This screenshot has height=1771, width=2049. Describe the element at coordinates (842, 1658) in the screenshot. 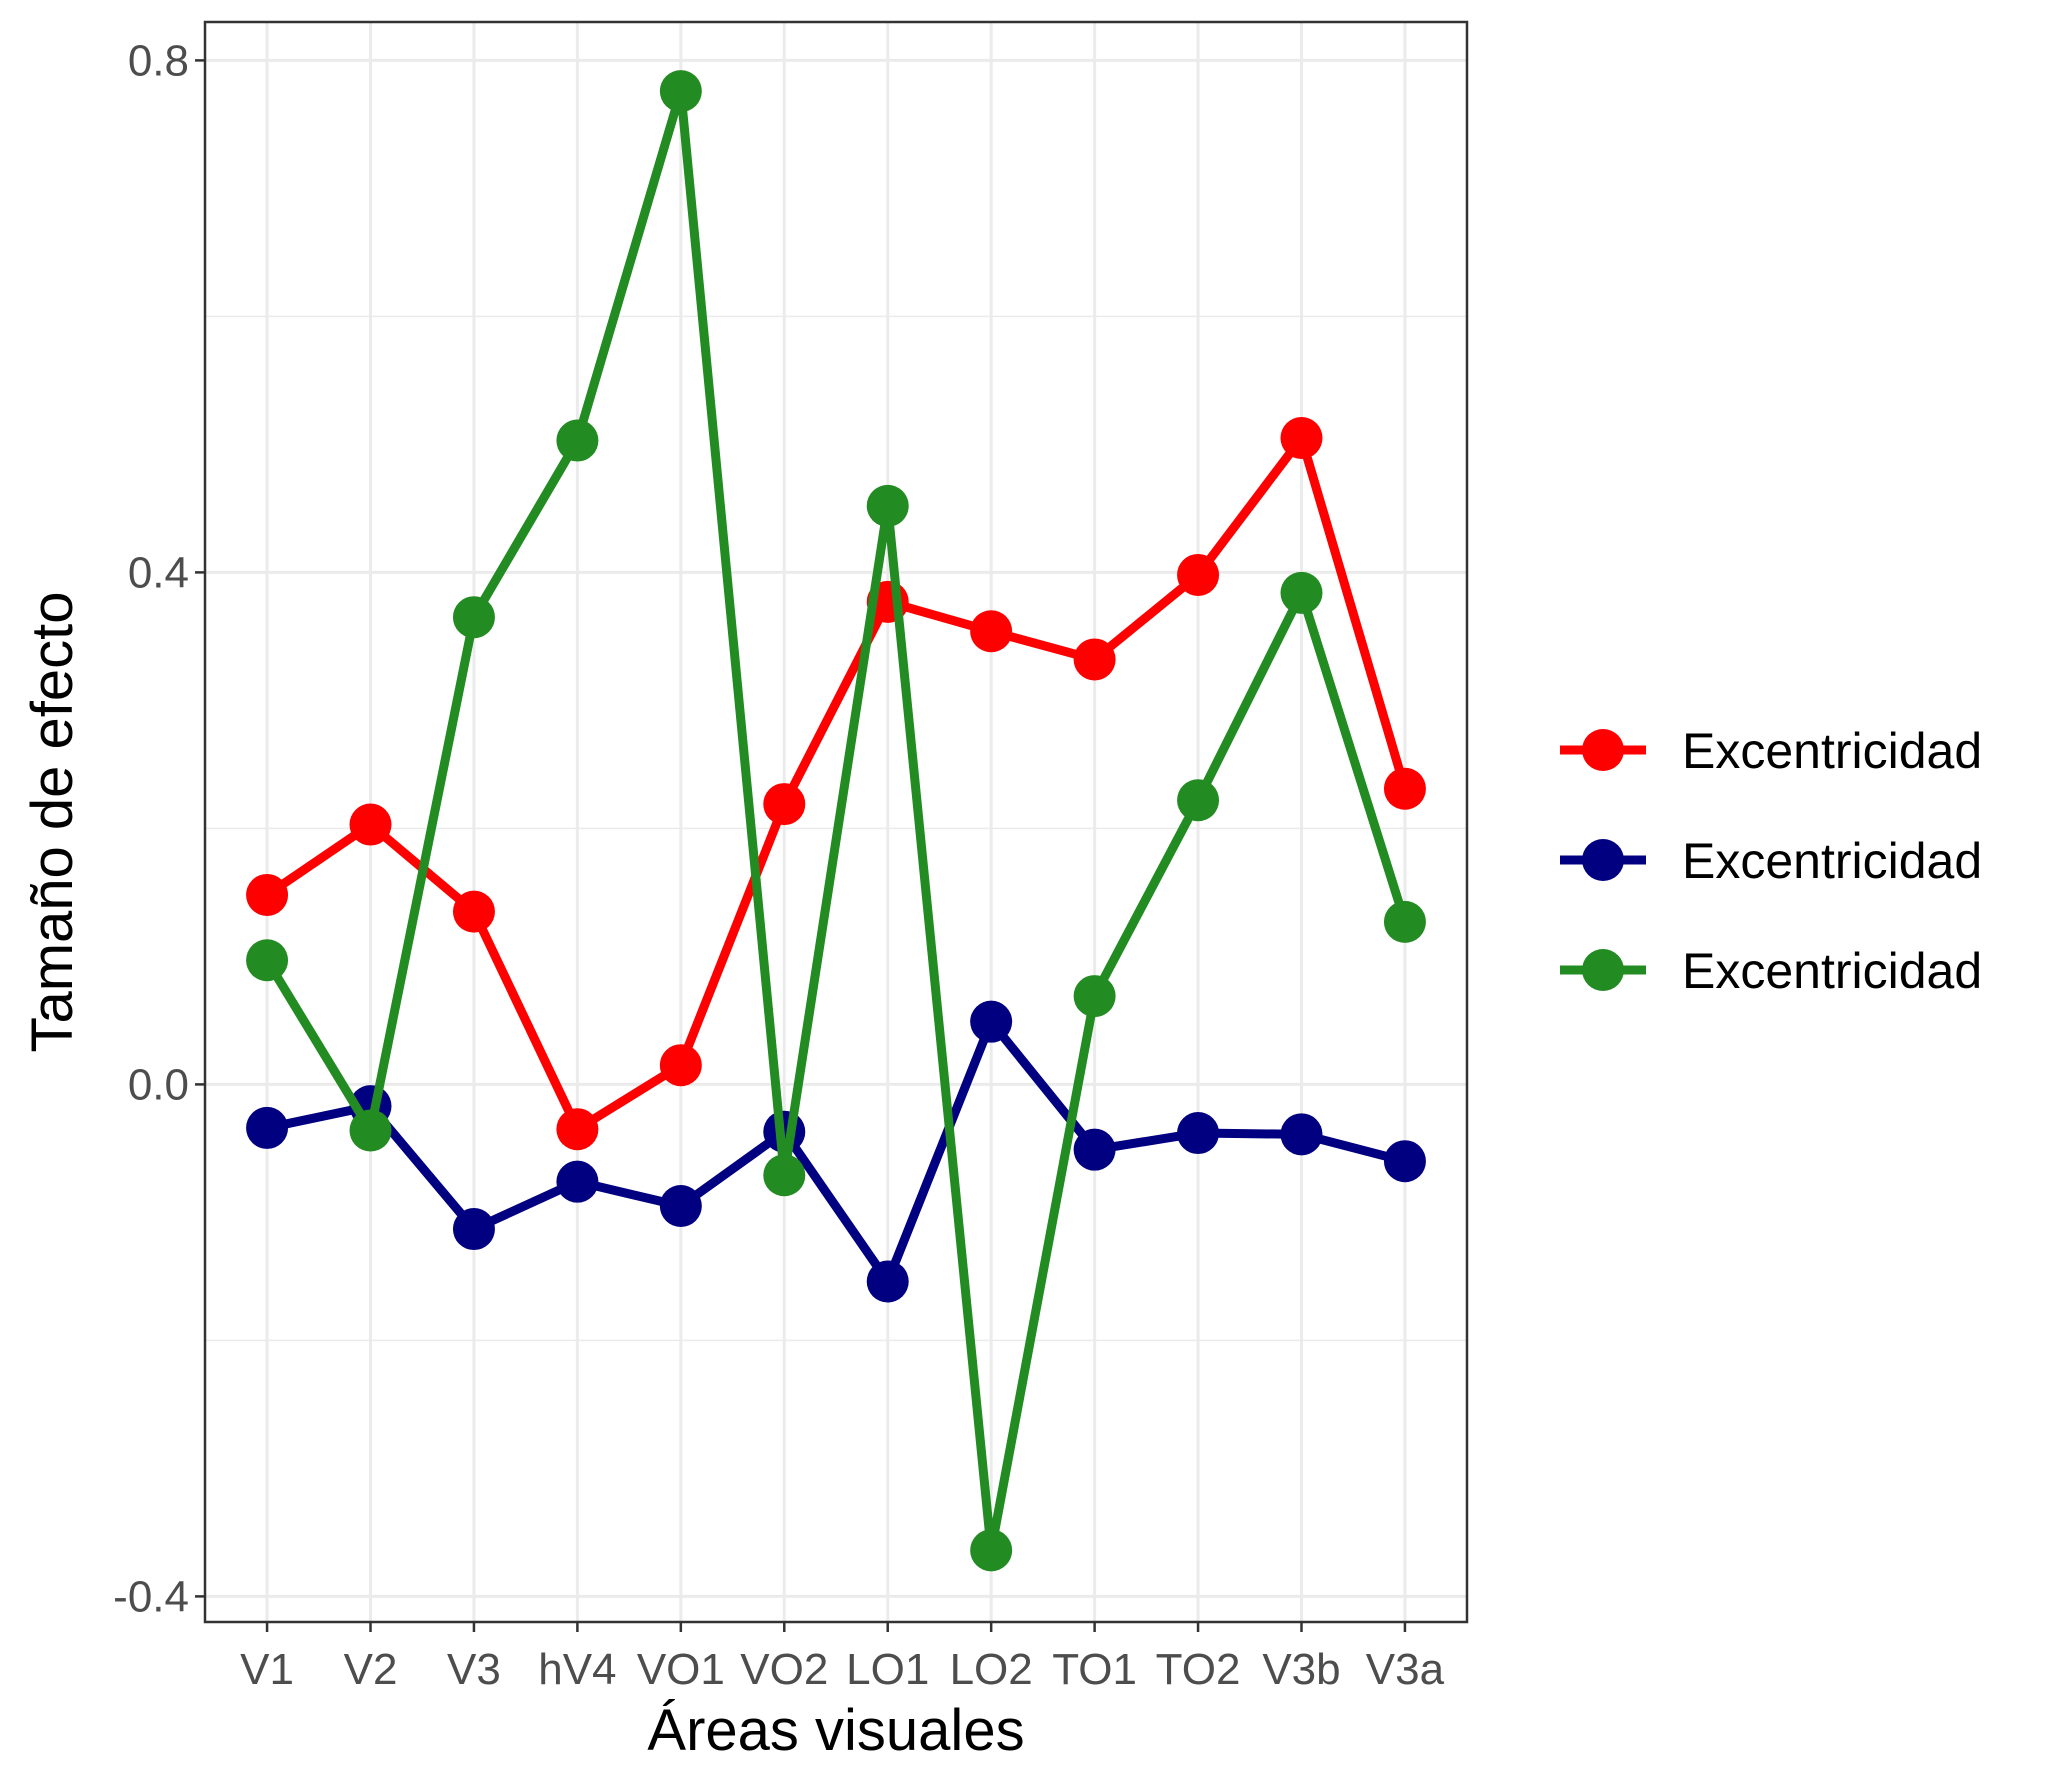

I see `x-axis: V1 V2 V3 hV4 VO1 VO2 LO1 LO2 TO1 TO2 V3b V3a` at that location.